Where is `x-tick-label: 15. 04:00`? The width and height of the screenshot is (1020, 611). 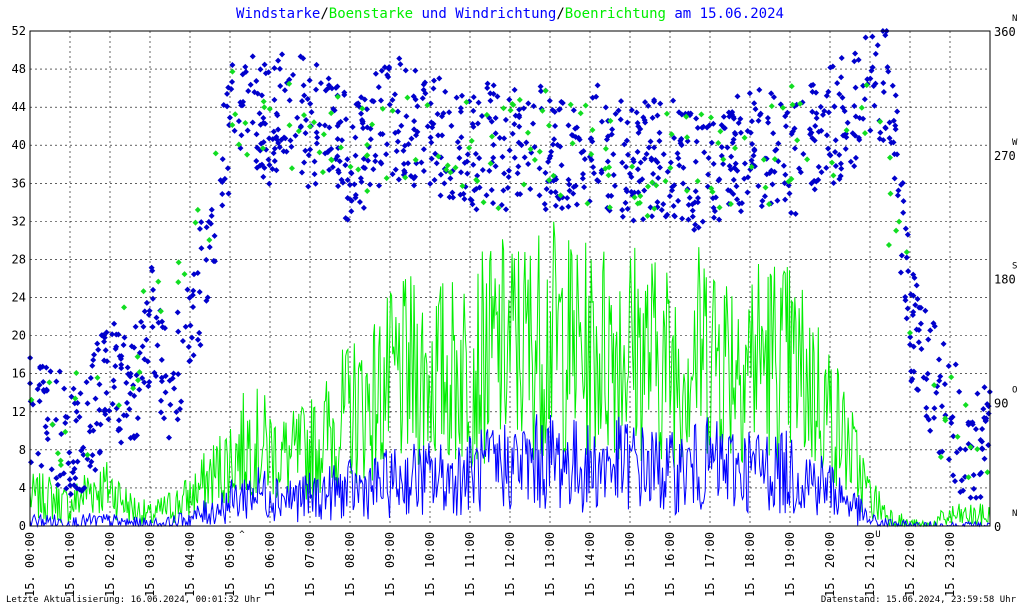 x-tick-label: 15. 04:00 is located at coordinates (190, 564).